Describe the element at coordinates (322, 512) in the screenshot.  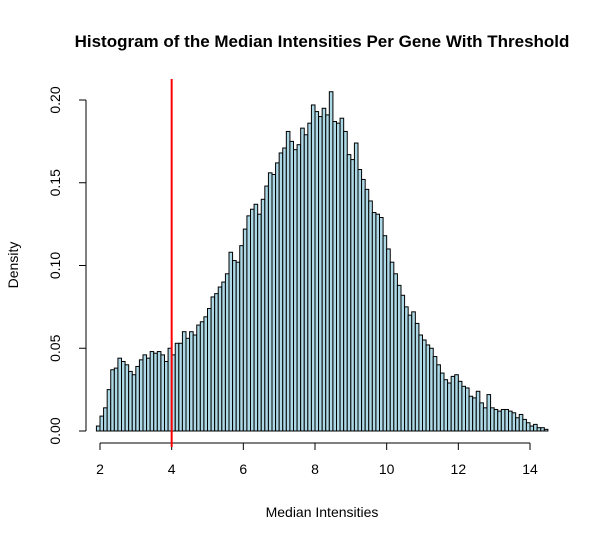
I see `x-axis-label: Median Intensities` at that location.